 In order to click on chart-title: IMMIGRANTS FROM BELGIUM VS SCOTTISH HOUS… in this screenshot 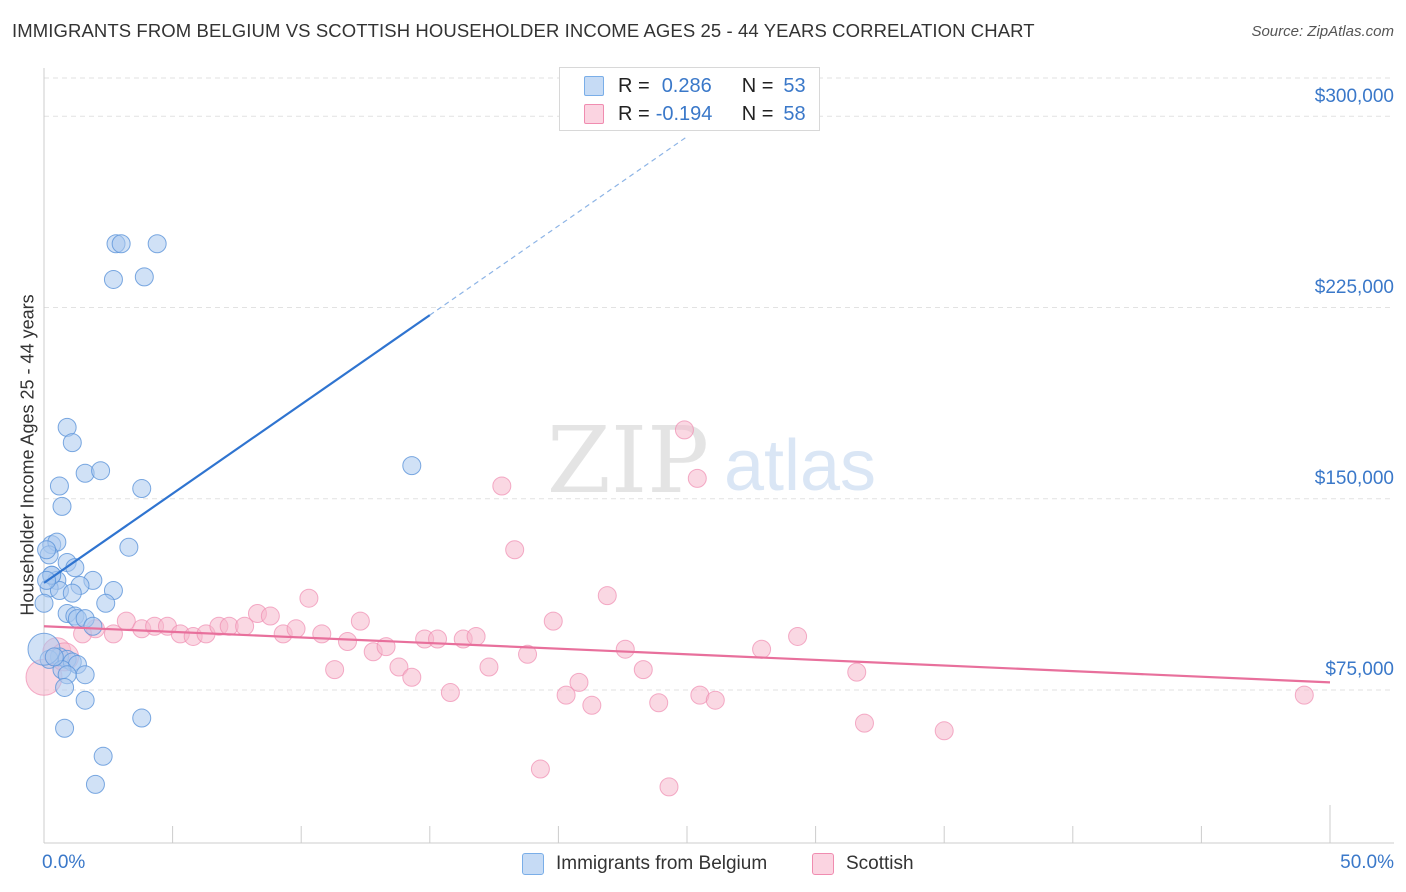, I will do `click(523, 30)`.